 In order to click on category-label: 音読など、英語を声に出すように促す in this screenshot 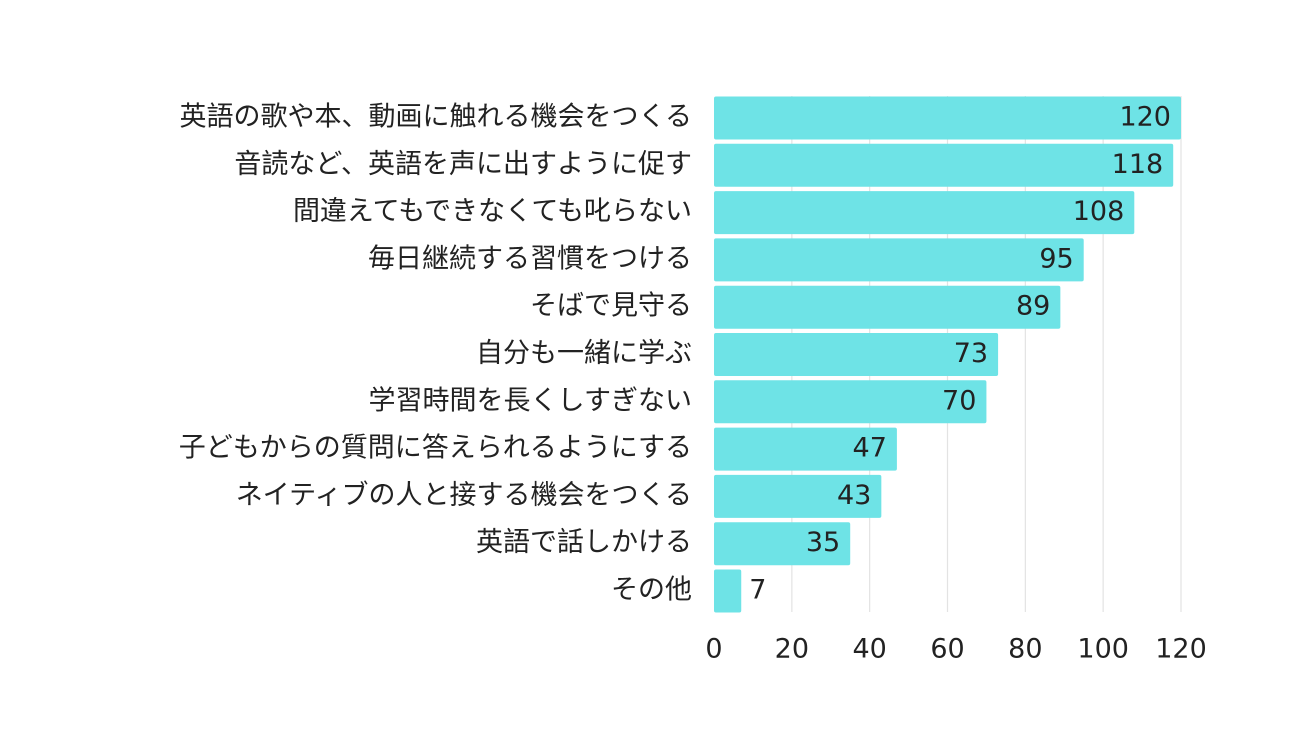, I will do `click(463, 164)`.